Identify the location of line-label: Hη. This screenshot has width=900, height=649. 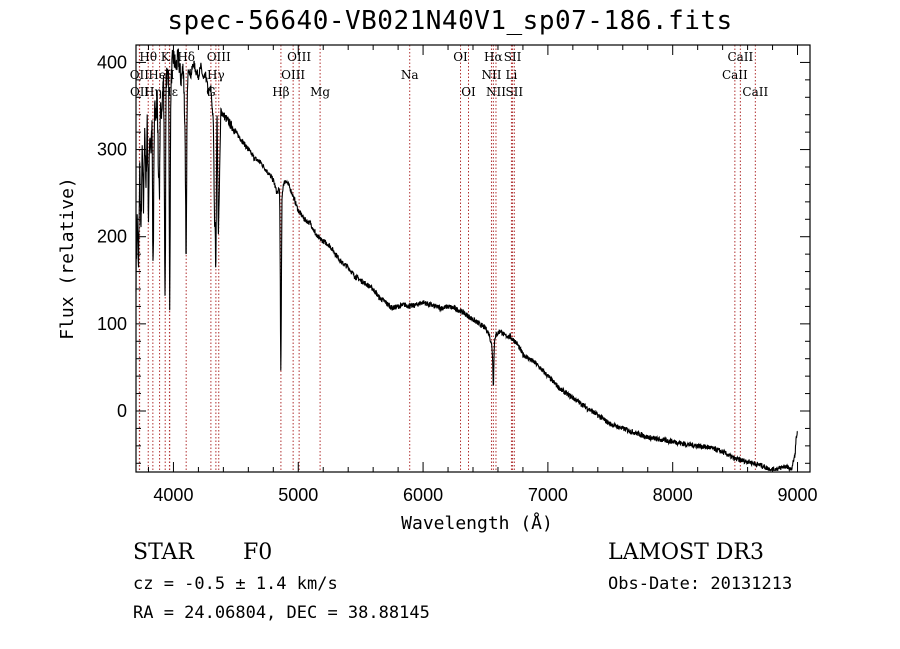
(153, 92).